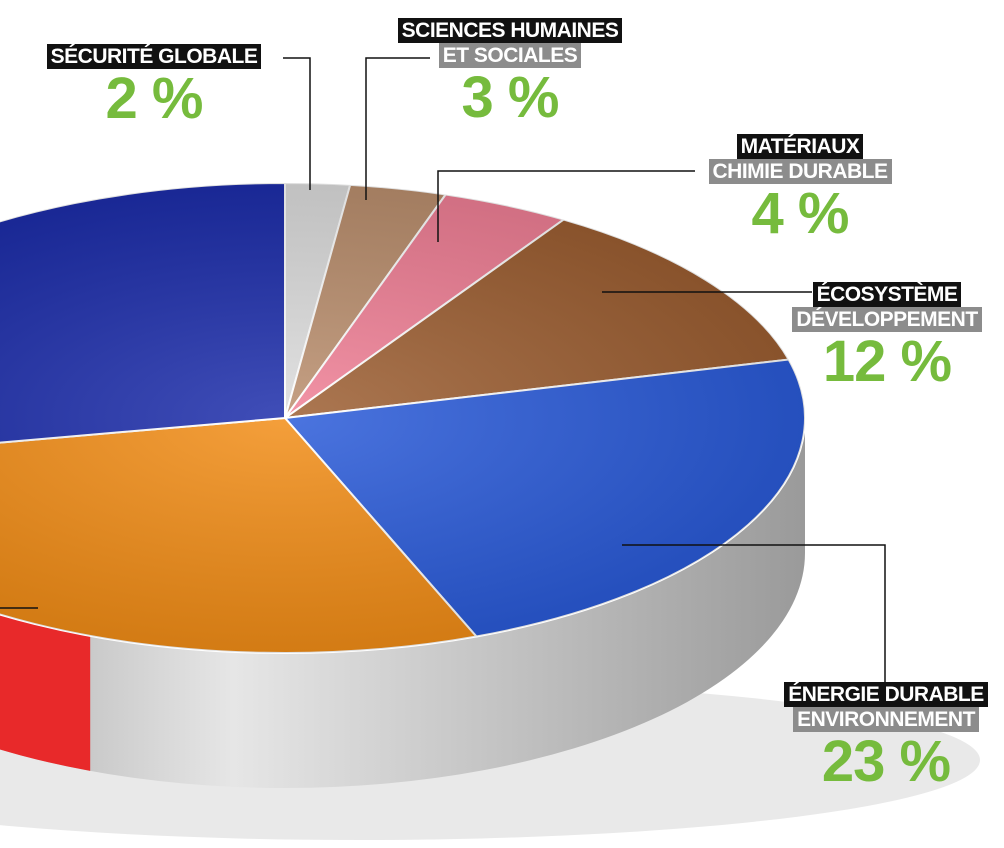  Describe the element at coordinates (800, 171) in the screenshot. I see `slice-label-line2: CHIMIE DURABLE` at that location.